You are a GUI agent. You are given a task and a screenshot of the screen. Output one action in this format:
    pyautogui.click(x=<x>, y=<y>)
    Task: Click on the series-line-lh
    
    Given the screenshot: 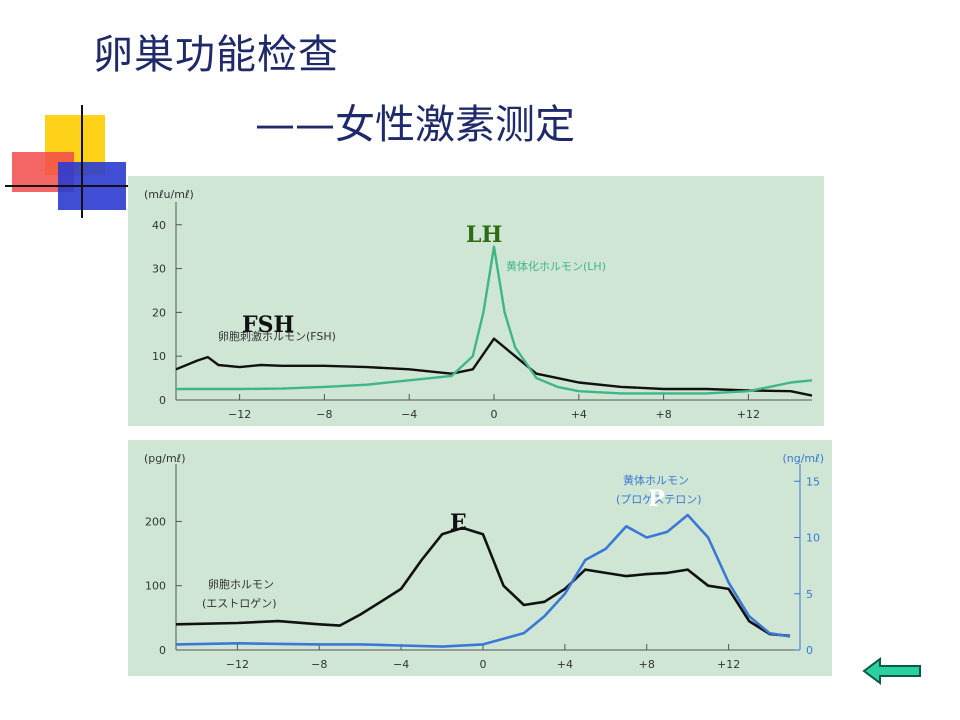 What is the action you would take?
    pyautogui.click(x=494, y=320)
    